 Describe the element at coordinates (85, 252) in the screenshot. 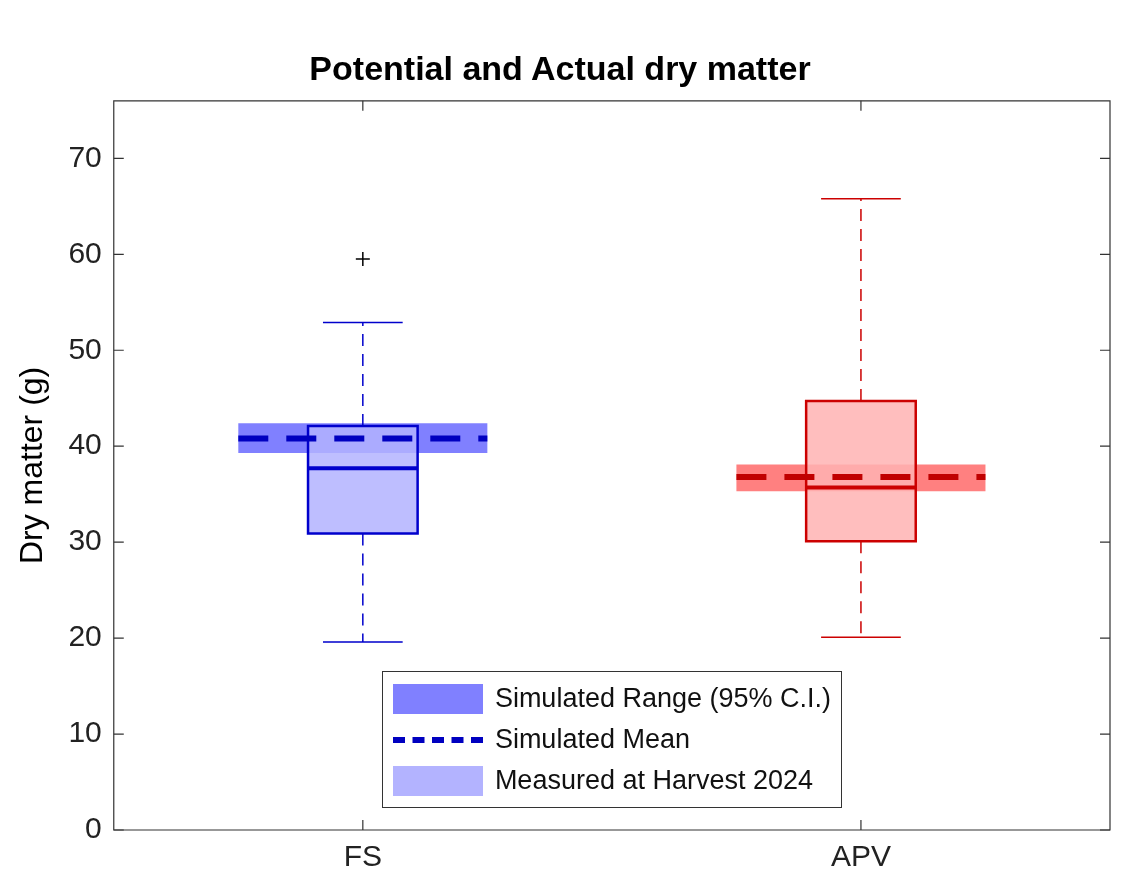

I see `y-tick-label: 60` at that location.